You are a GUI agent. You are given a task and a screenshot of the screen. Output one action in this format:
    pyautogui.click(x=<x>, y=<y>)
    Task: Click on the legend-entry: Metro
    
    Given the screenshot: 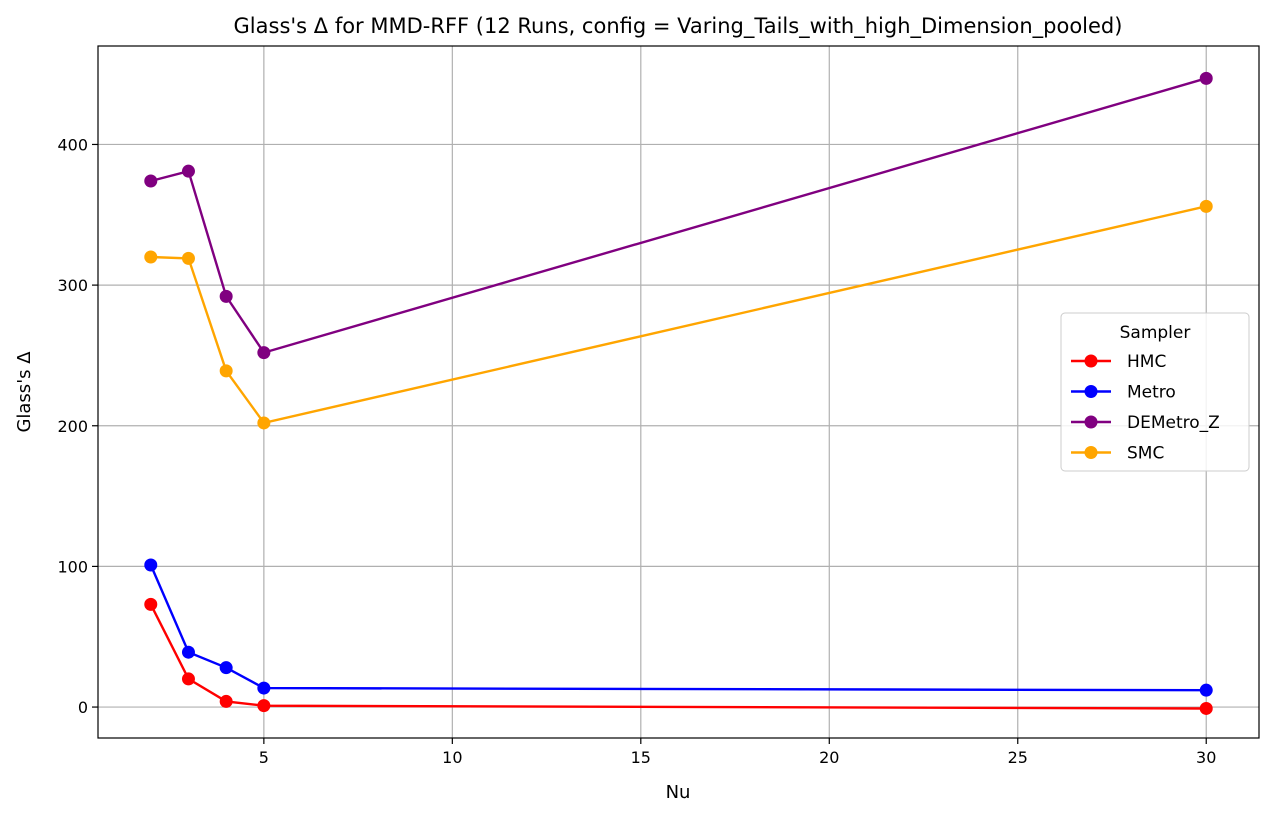 What is the action you would take?
    pyautogui.click(x=1123, y=393)
    